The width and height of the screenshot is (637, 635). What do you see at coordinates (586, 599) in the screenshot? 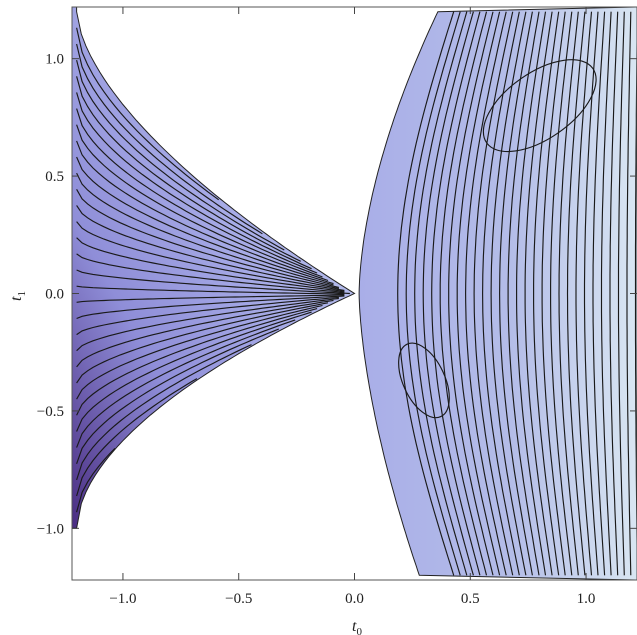
I see `x-tick-label: 1.0` at bounding box center [586, 599].